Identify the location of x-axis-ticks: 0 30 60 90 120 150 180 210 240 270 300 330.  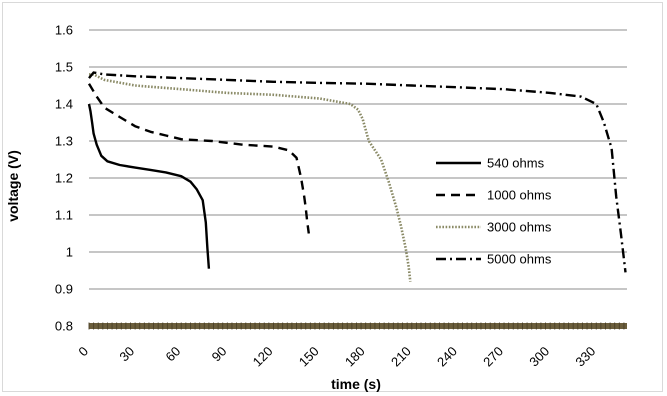
(336, 357).